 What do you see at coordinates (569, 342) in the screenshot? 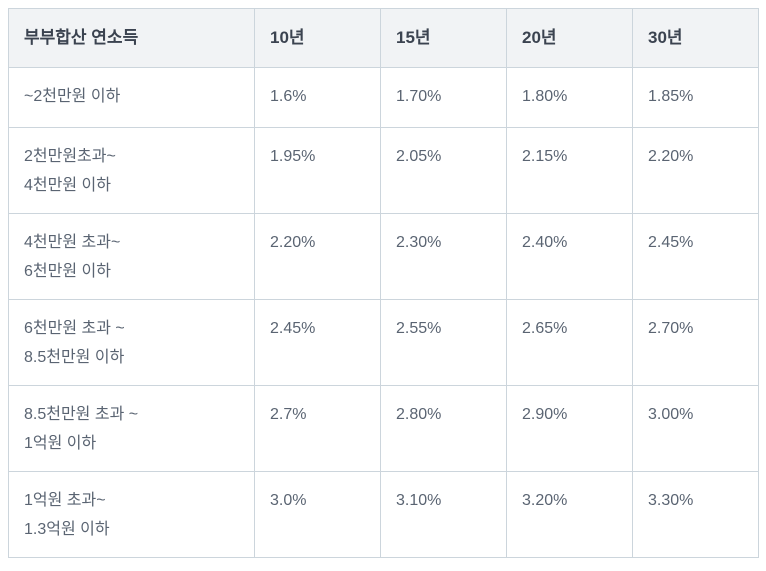
I see `rate-cell: 2.65%` at bounding box center [569, 342].